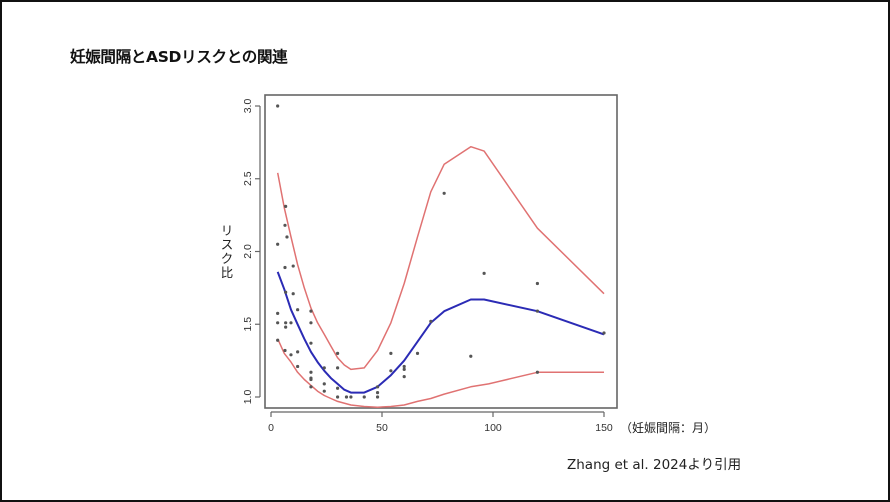 This screenshot has width=890, height=502. I want to click on x-axis-label: （妊娠間隔：月）, so click(668, 428).